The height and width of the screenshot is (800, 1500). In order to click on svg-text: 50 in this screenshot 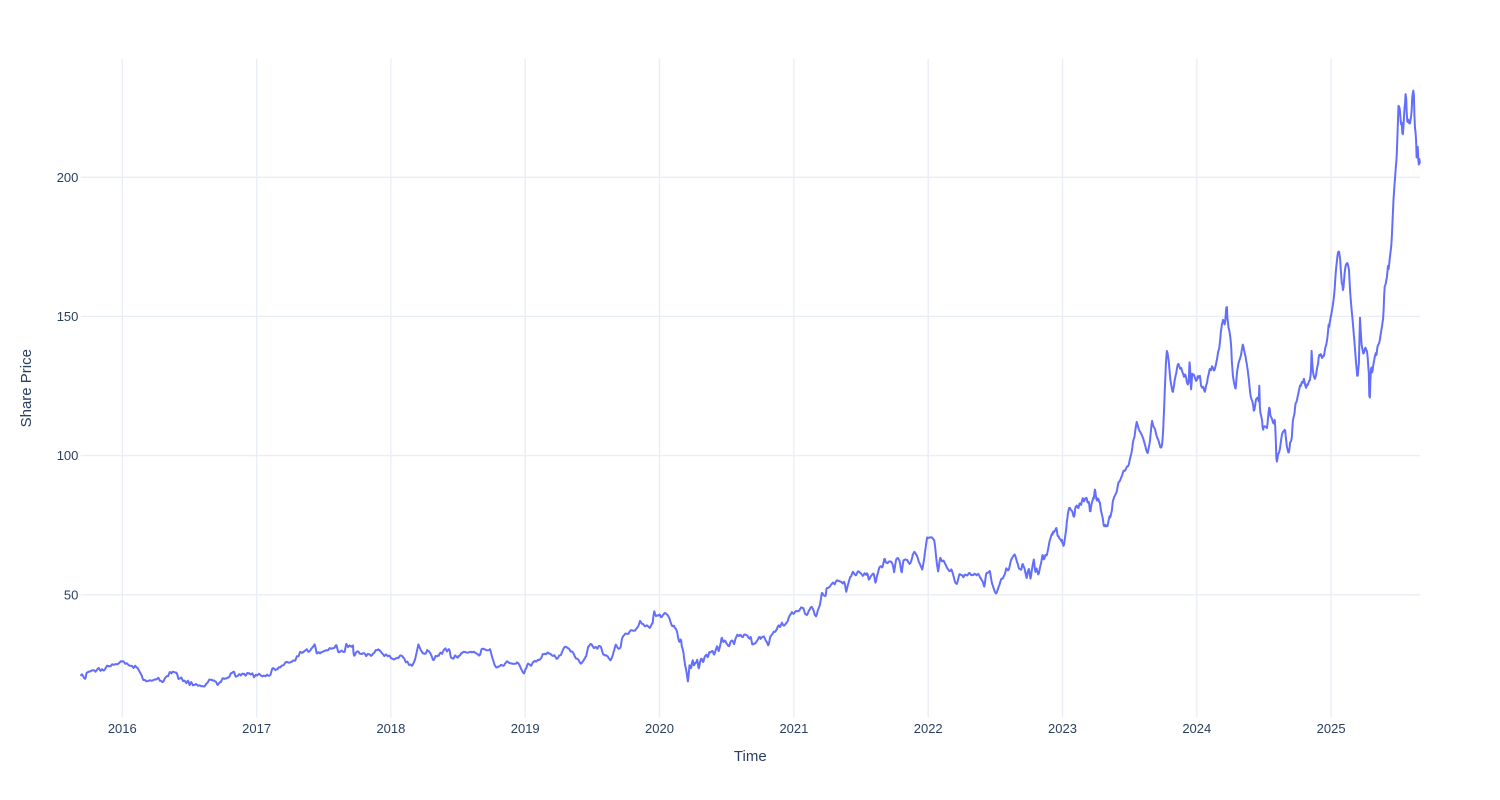, I will do `click(71, 594)`.